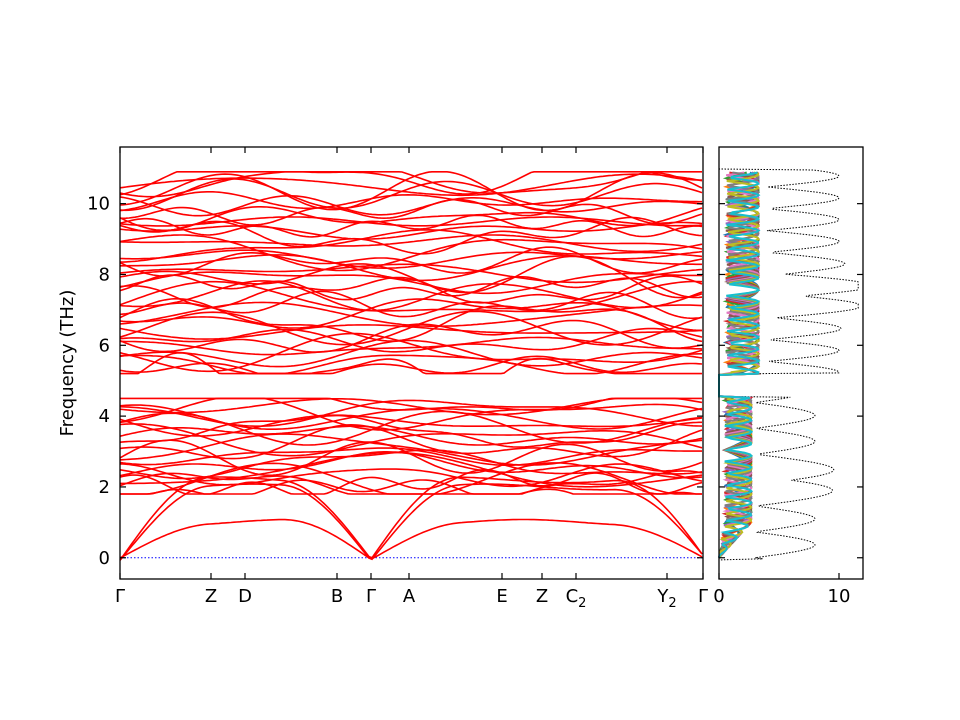 Image resolution: width=960 pixels, height=720 pixels. I want to click on dos-plot-frame, so click(791, 363).